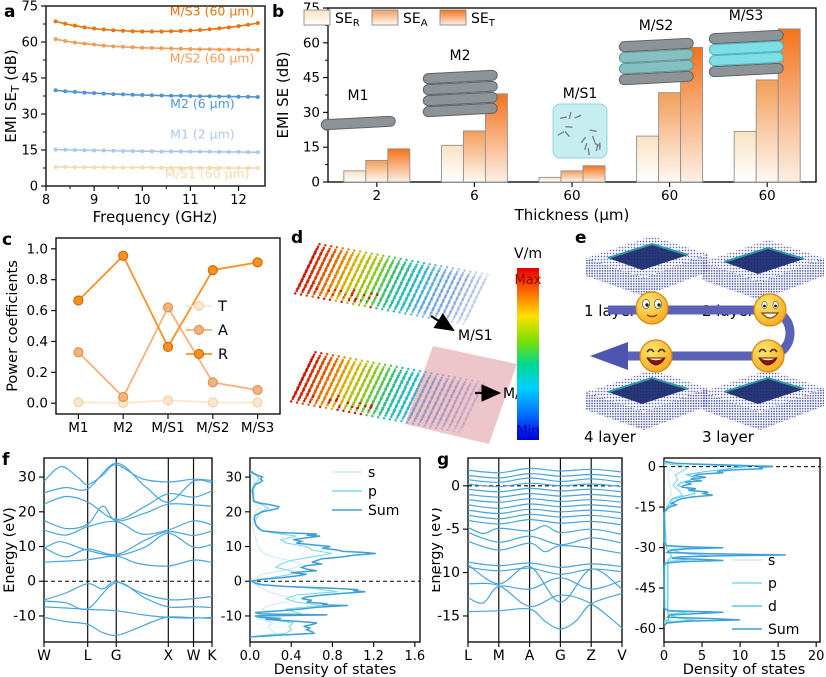 This screenshot has height=677, width=826. What do you see at coordinates (168, 352) in the screenshot?
I see `c-series-A` at bounding box center [168, 352].